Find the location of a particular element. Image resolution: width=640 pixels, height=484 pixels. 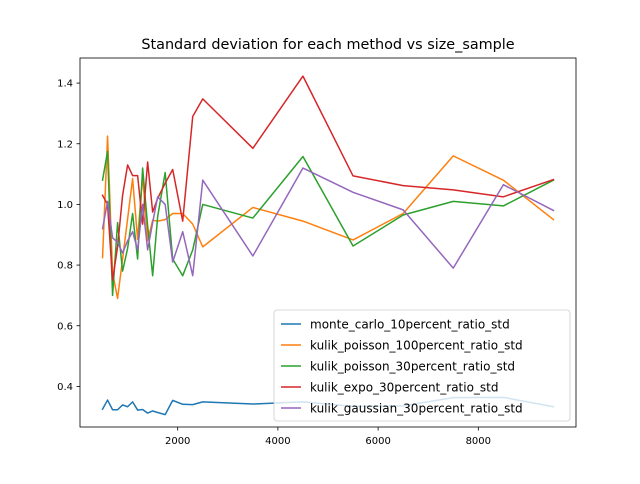

y-tick-label: 0.4 is located at coordinates (65, 387).